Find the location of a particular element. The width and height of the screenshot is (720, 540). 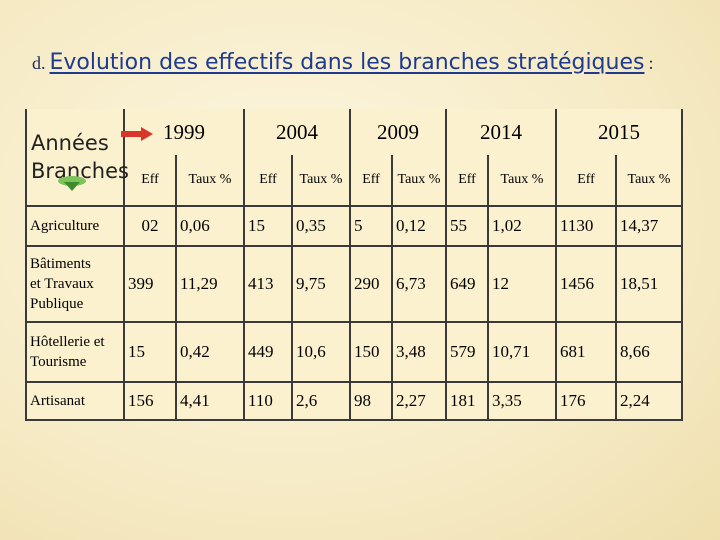

table-cell: 0,06 is located at coordinates (210, 226).